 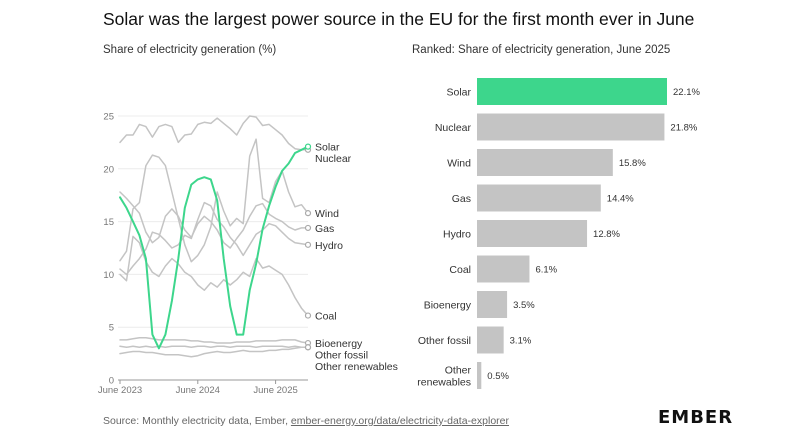 What do you see at coordinates (620, 199) in the screenshot?
I see `value-label-gas: 14.4%` at bounding box center [620, 199].